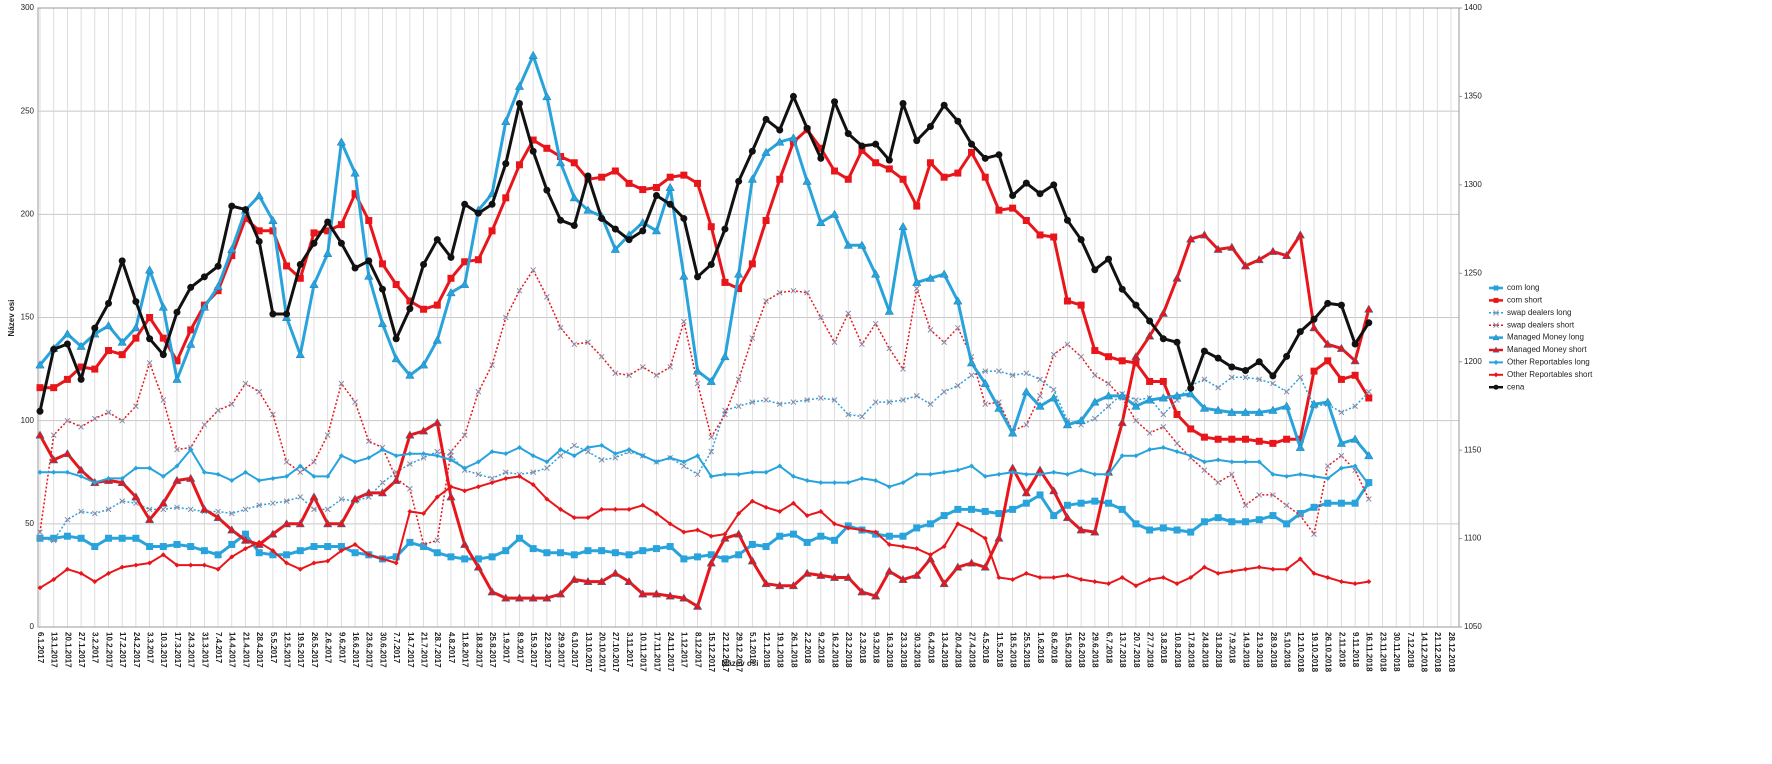  What do you see at coordinates (81, 650) in the screenshot?
I see `x-tick-label: 27.1.2017` at bounding box center [81, 650].